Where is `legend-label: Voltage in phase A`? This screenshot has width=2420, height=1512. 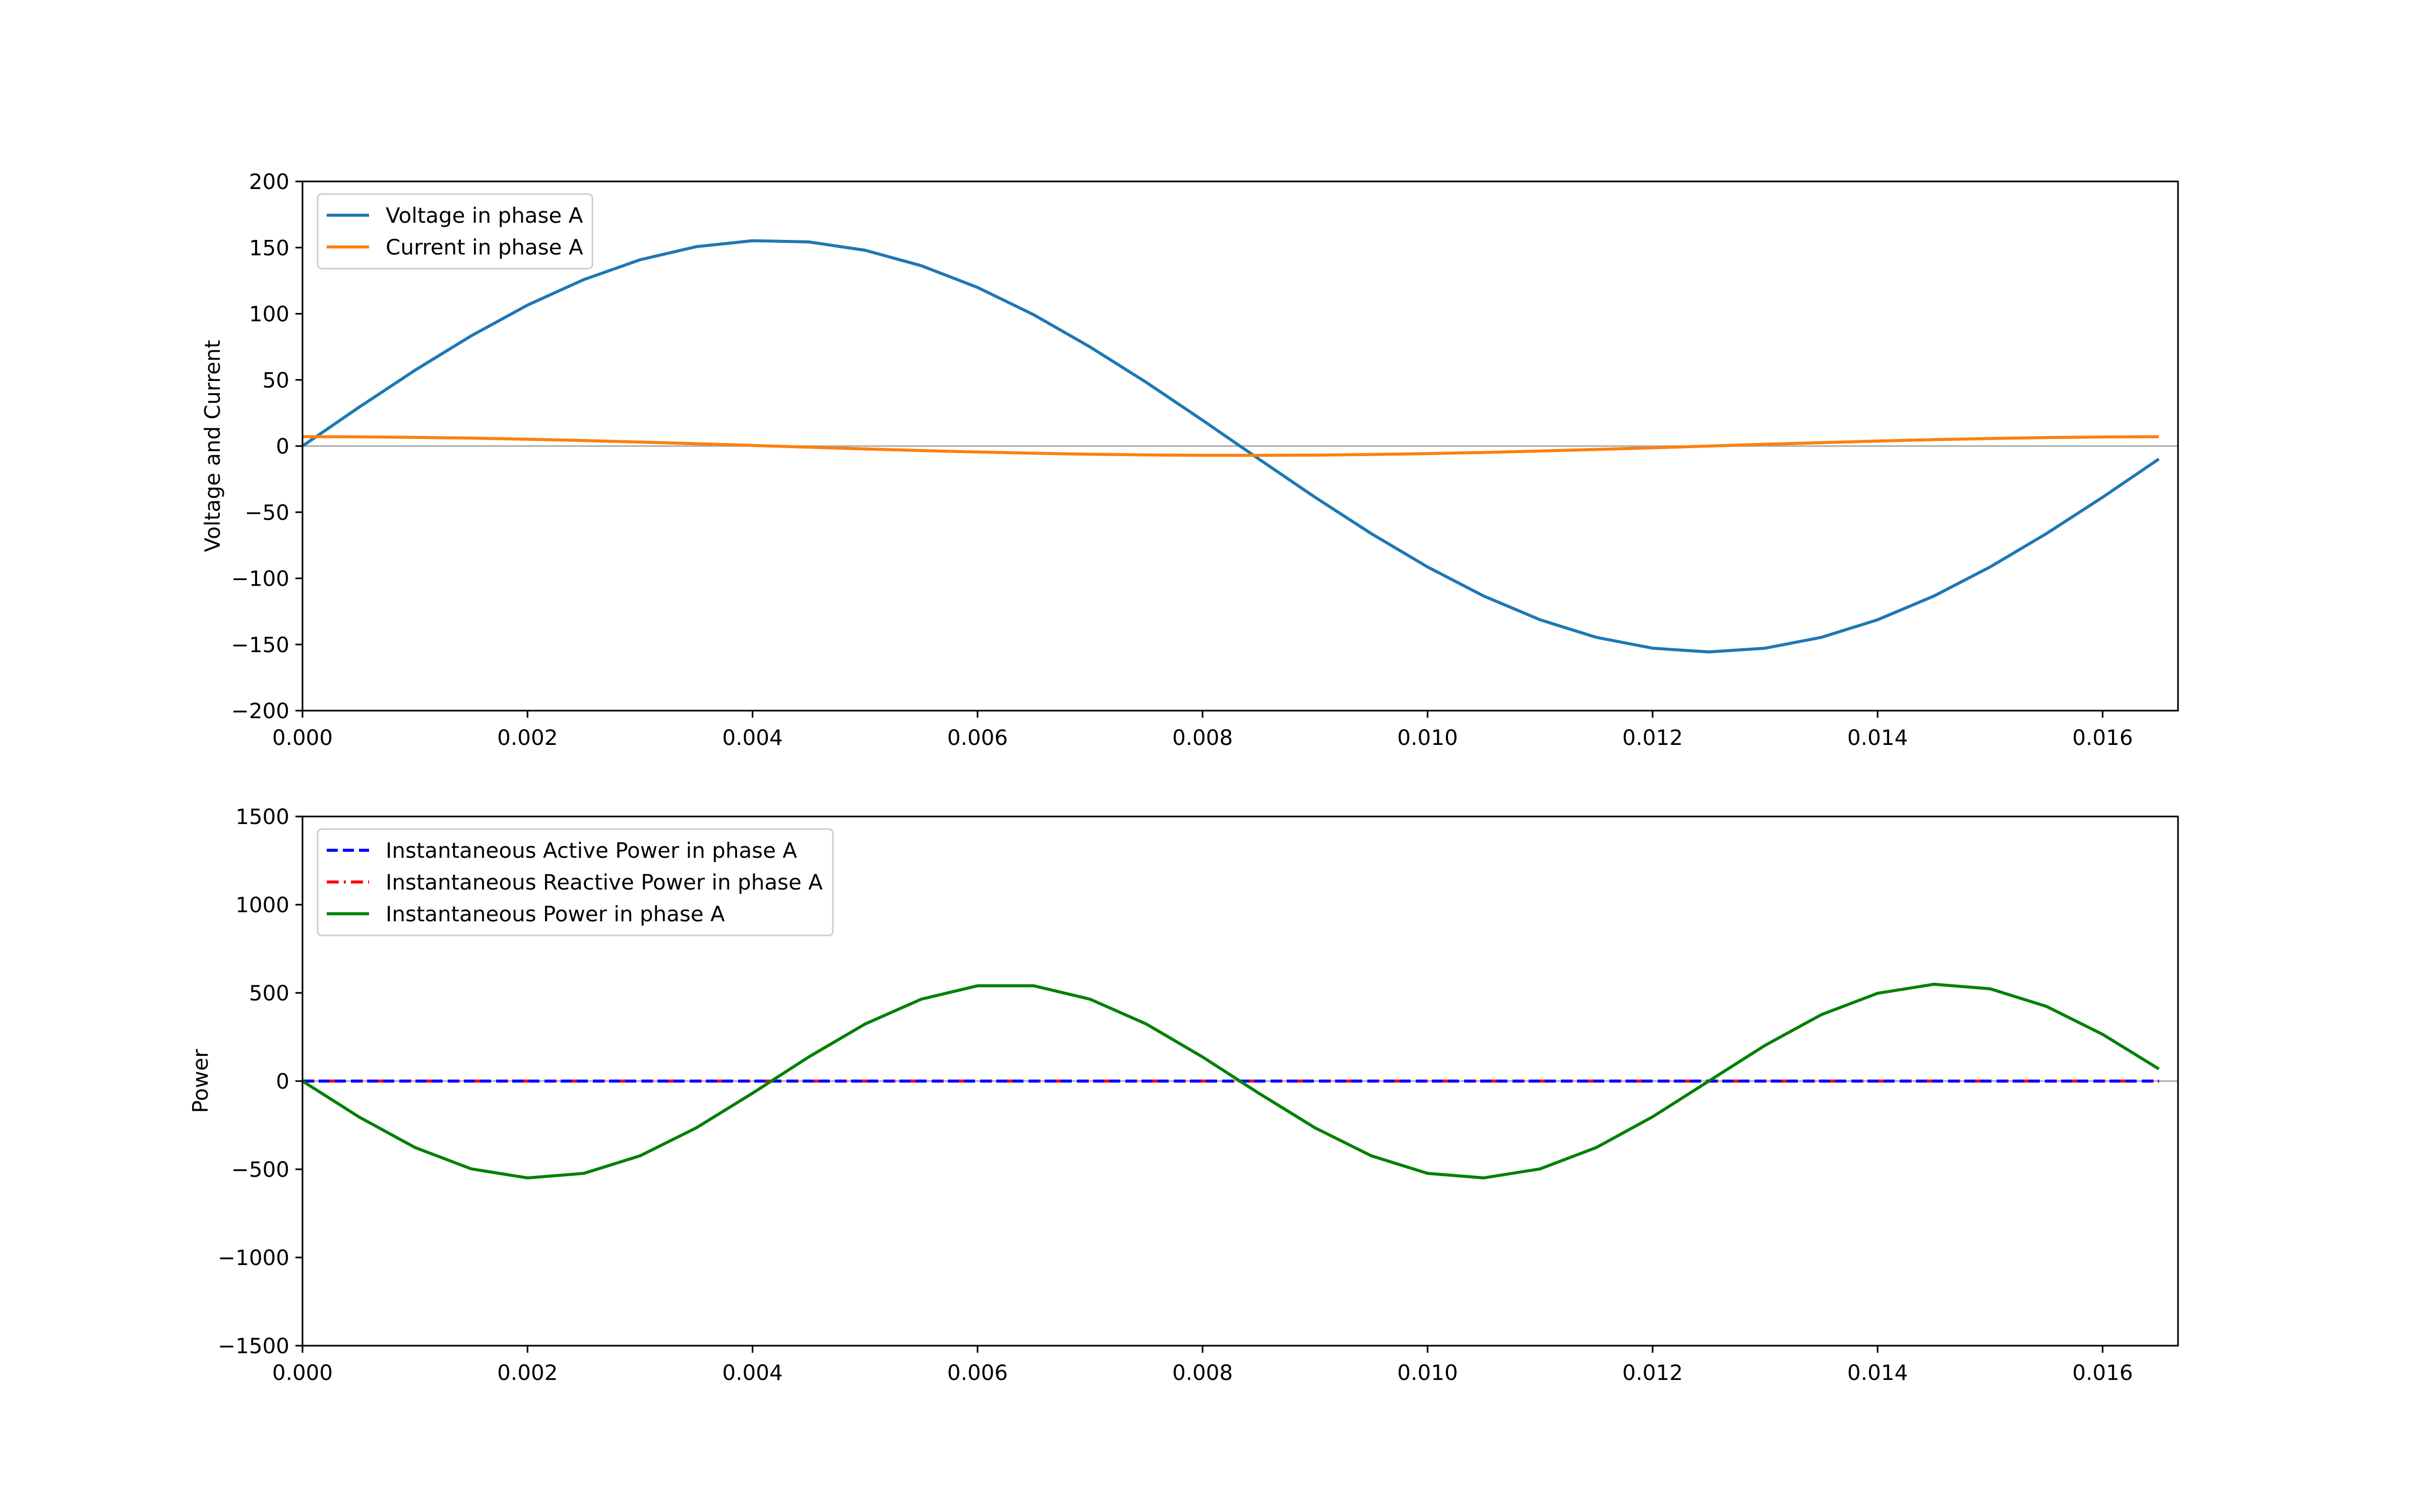
legend-label: Voltage in phase A is located at coordinates (484, 216).